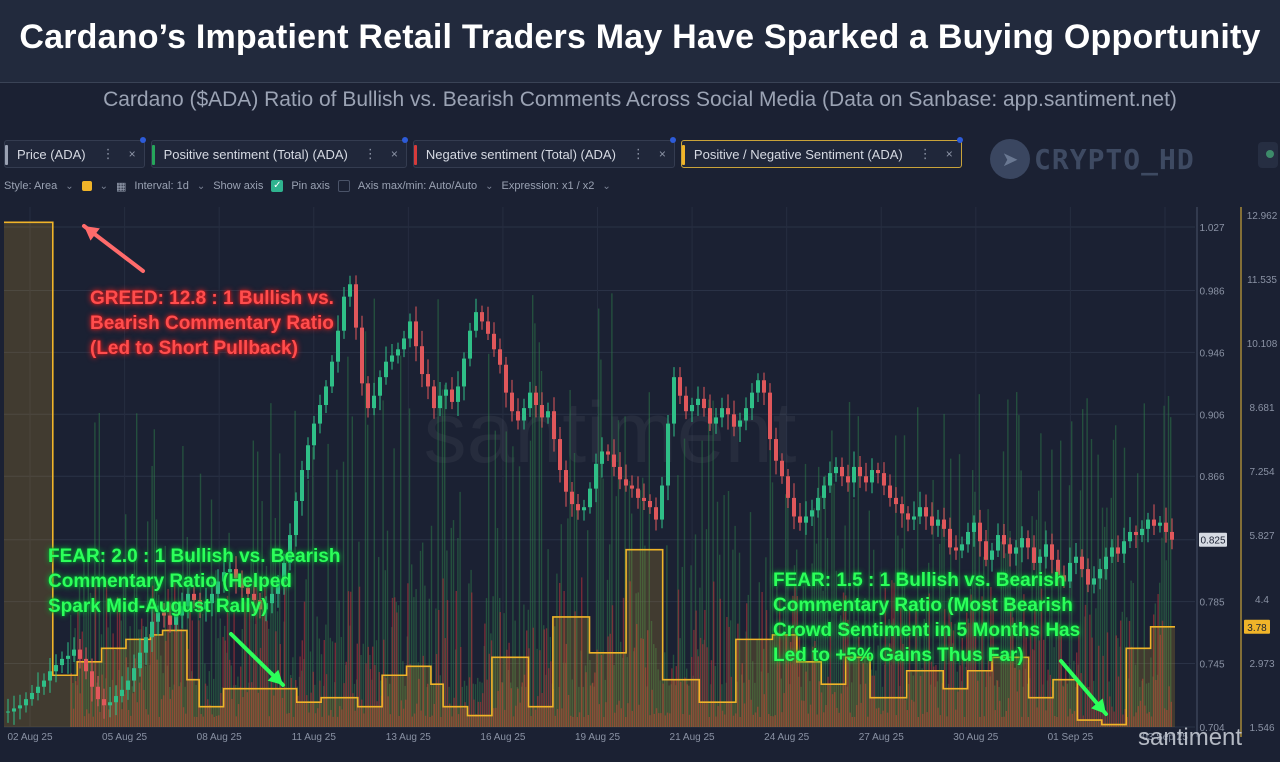 Image resolution: width=1280 pixels, height=762 pixels. Describe the element at coordinates (417, 186) in the screenshot. I see `axis-minmax-select: Axis max/min: Auto/Auto` at that location.